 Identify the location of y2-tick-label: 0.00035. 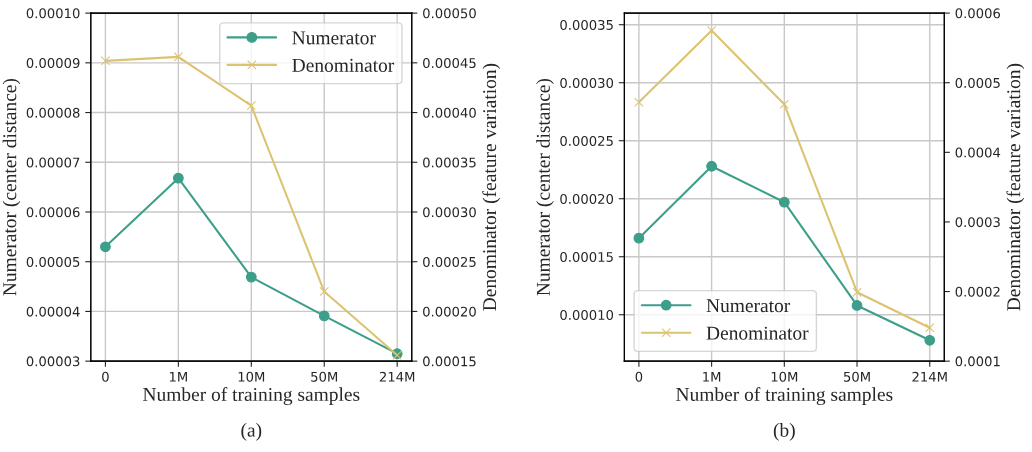
(449, 162).